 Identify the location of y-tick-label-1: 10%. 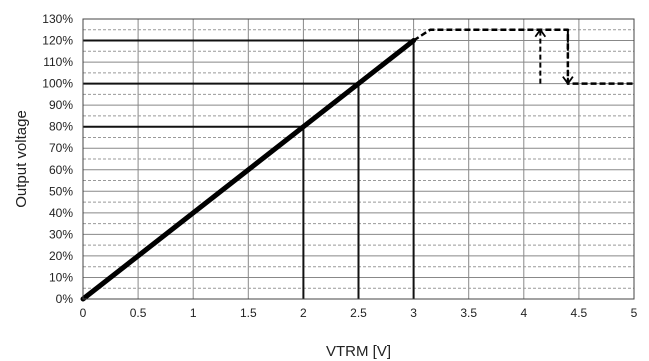
(61, 277).